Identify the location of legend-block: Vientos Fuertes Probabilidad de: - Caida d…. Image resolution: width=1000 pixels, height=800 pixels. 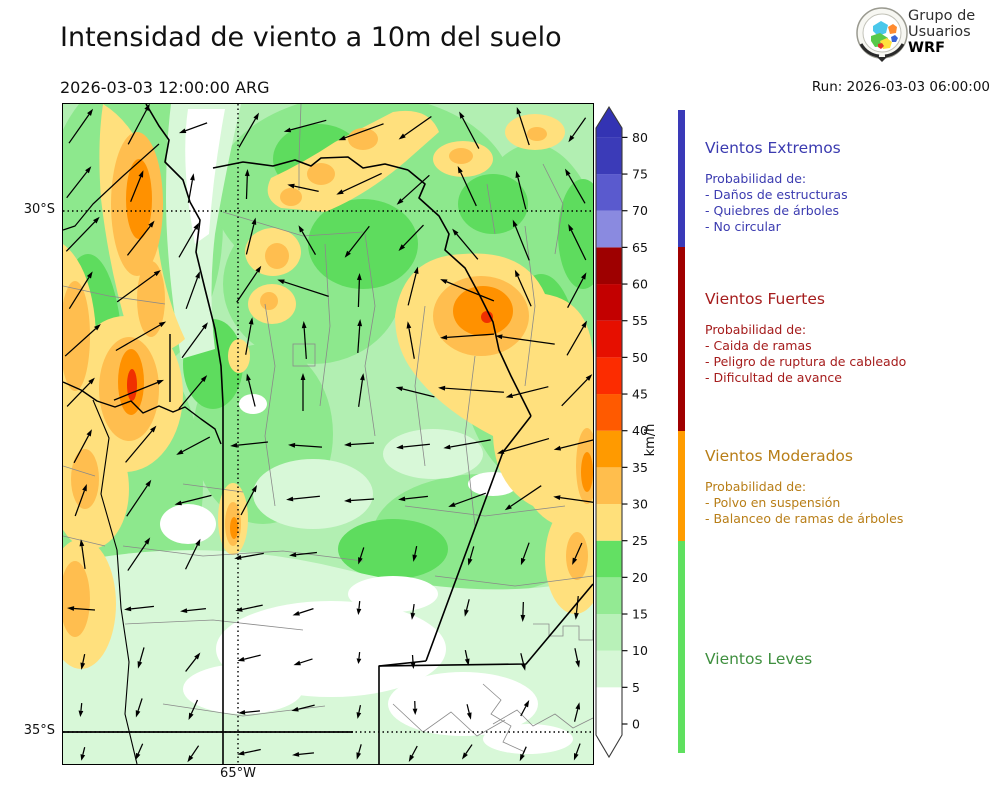
(850, 338).